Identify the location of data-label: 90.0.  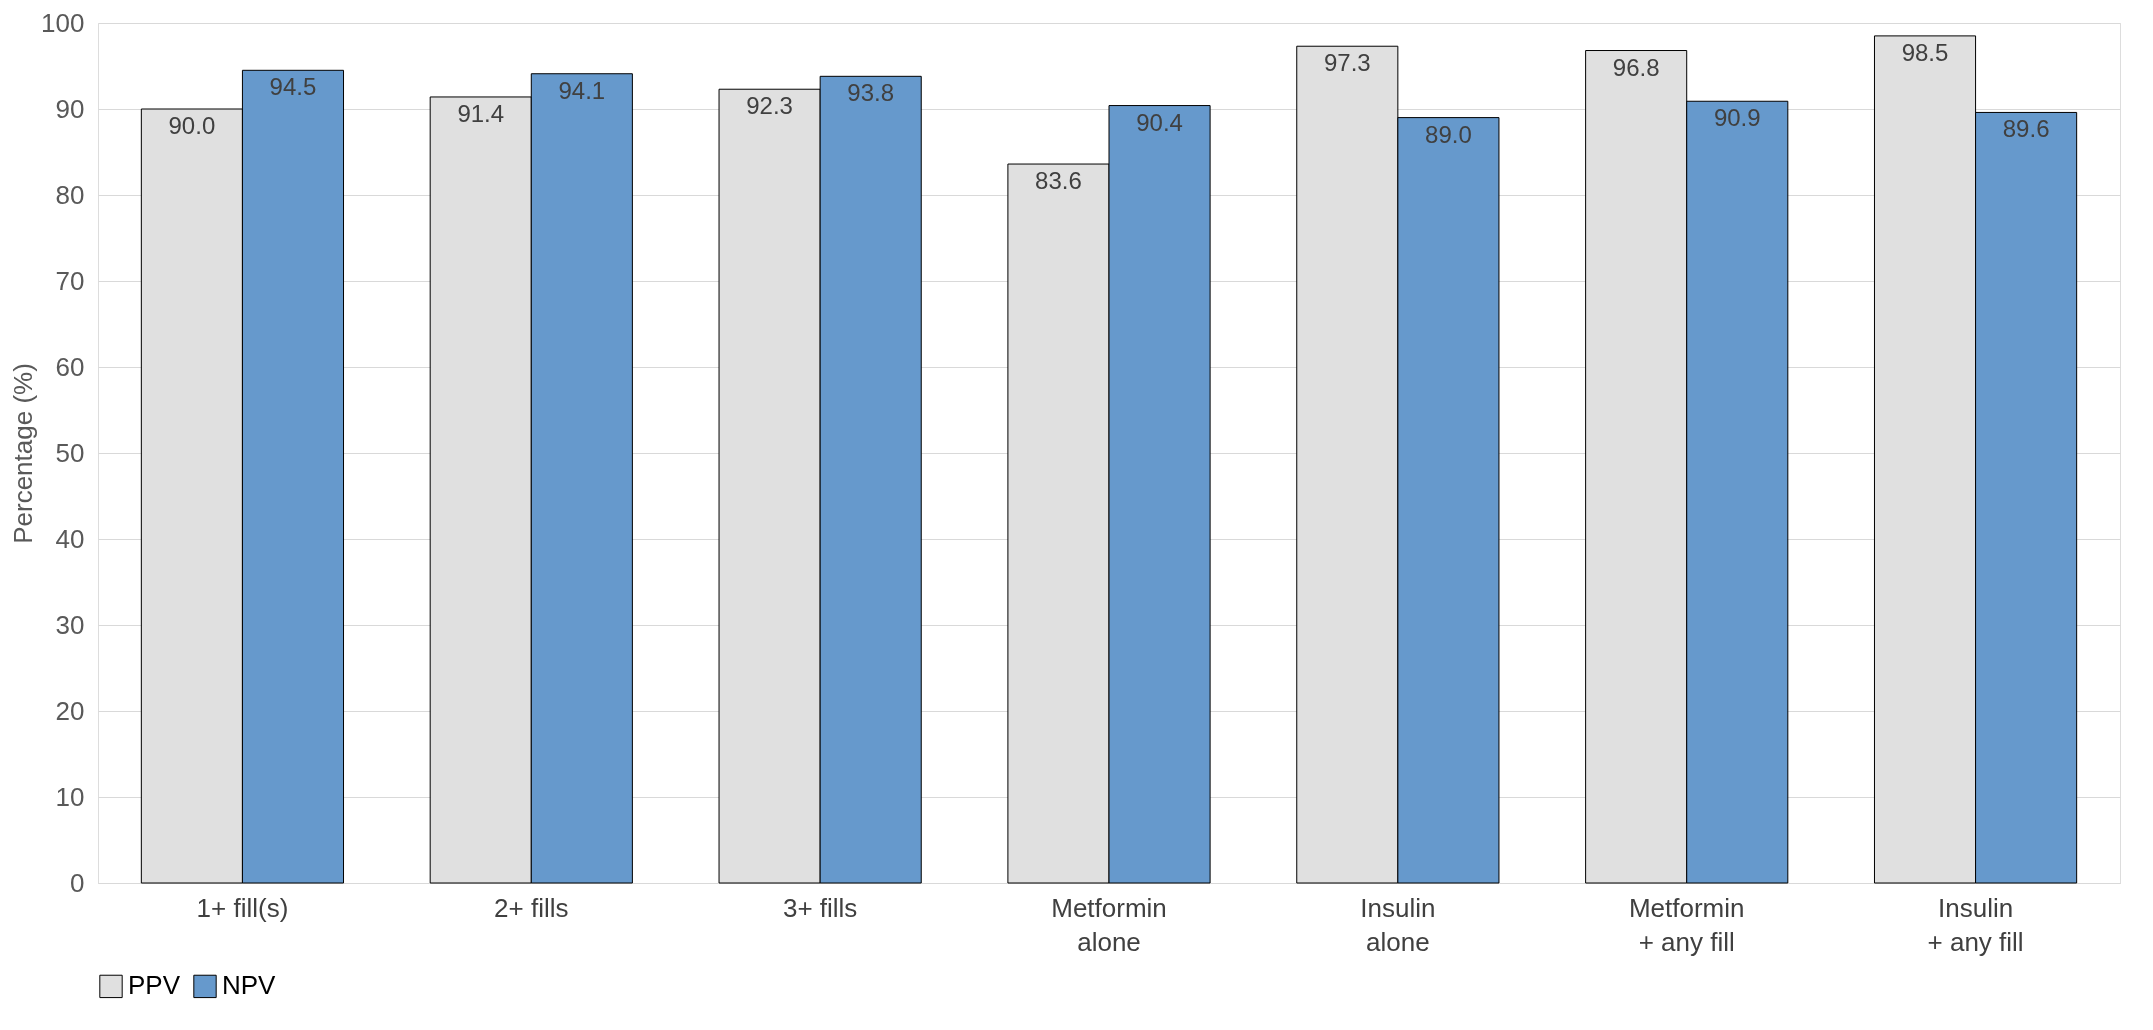
(192, 125).